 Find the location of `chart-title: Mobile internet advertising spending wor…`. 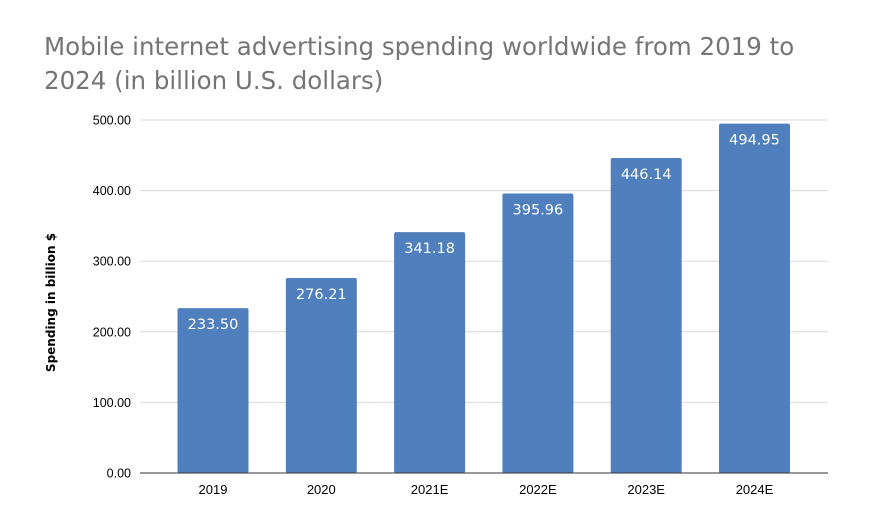

chart-title: Mobile internet advertising spending wor… is located at coordinates (419, 63).